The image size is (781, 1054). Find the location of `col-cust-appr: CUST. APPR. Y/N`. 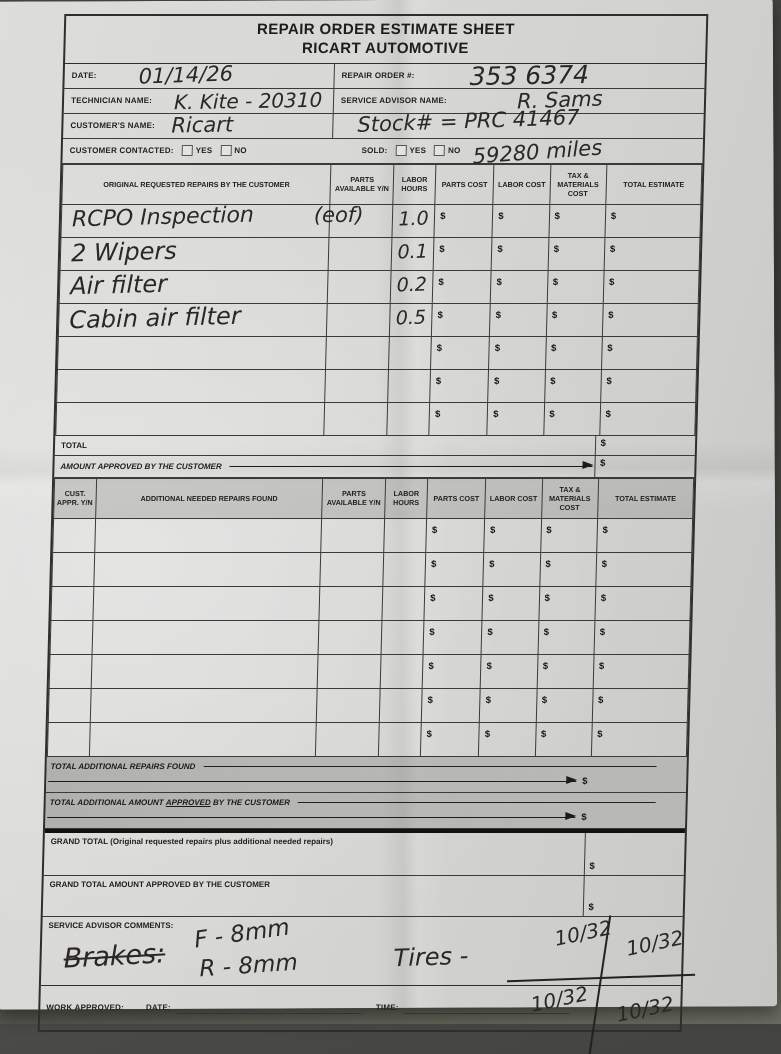

col-cust-appr: CUST. APPR. Y/N is located at coordinates (75, 498).